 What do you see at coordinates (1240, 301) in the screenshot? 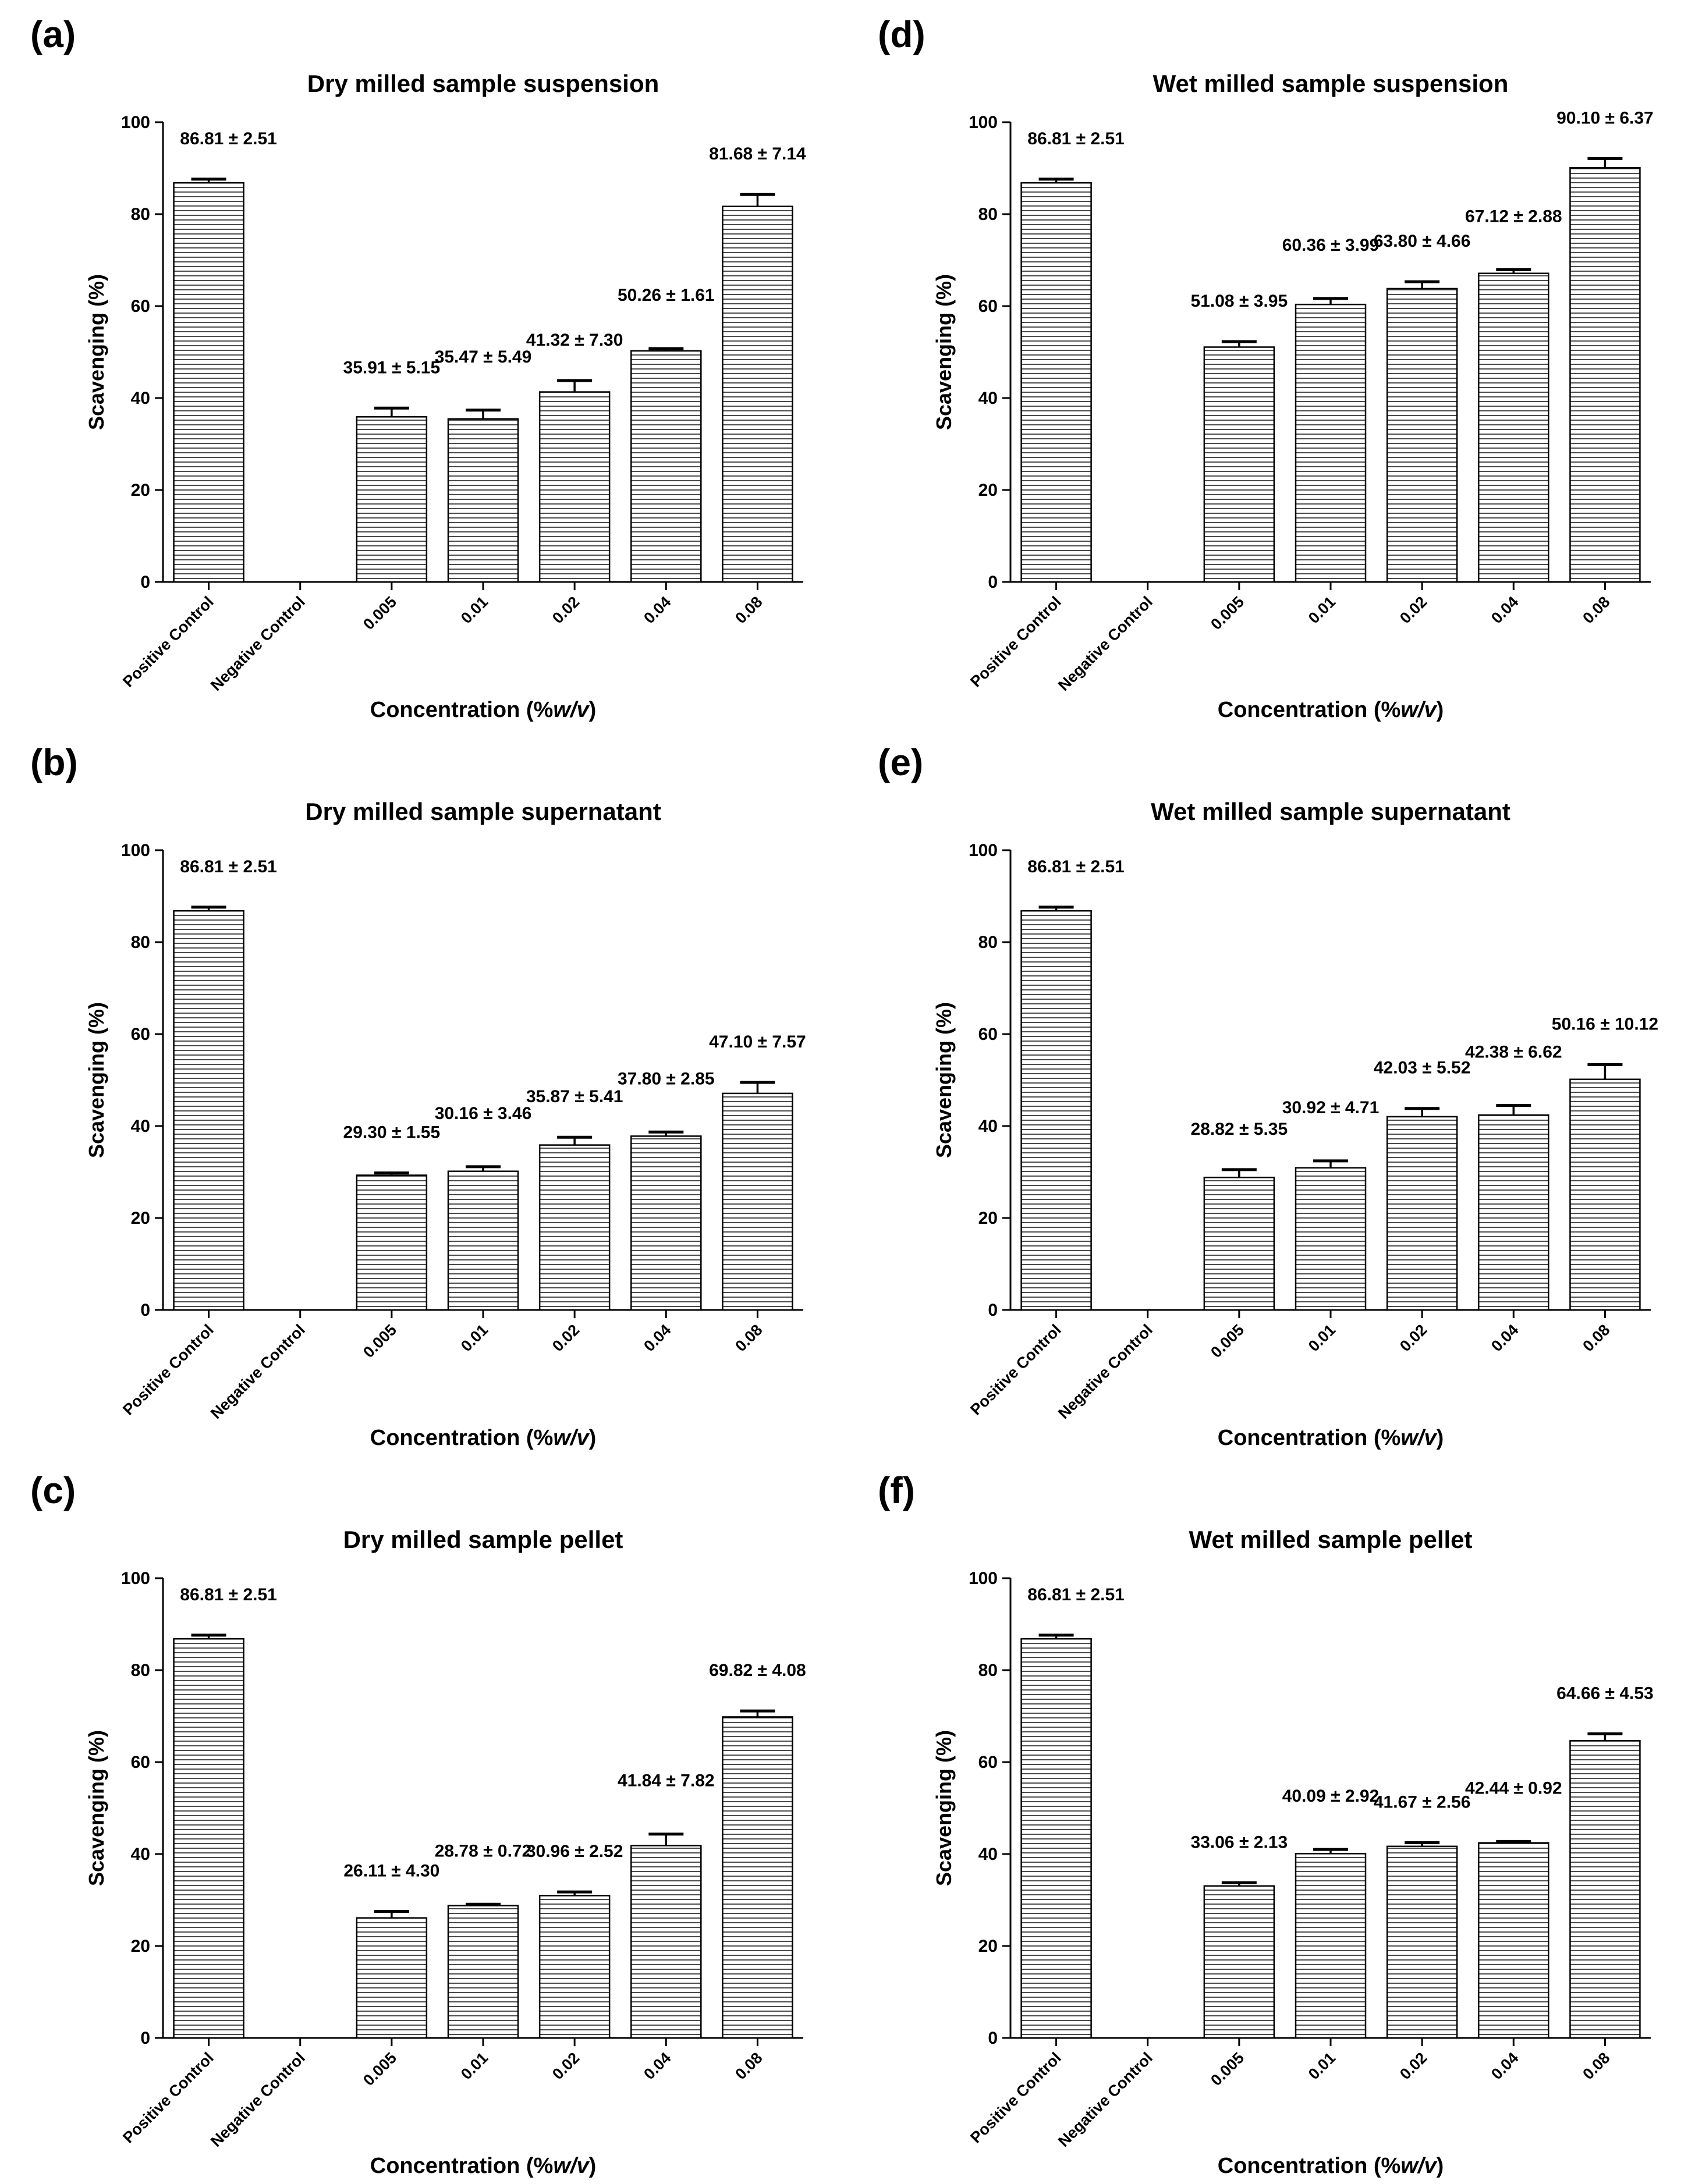
I see `data-label: 51.08 ± 3.95` at bounding box center [1240, 301].